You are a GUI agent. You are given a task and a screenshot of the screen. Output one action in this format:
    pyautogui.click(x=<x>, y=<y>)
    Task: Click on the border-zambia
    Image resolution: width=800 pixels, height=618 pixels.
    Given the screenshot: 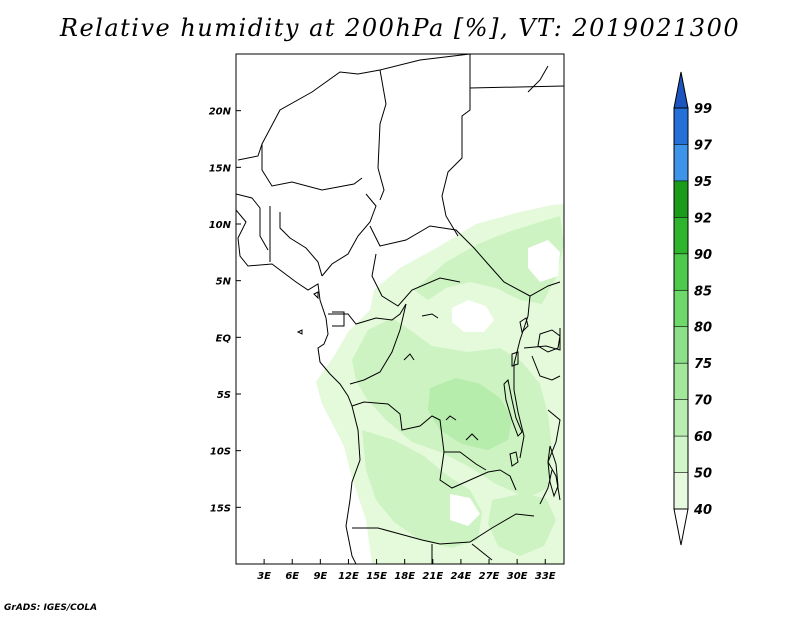 What is the action you would take?
    pyautogui.click(x=478, y=471)
    